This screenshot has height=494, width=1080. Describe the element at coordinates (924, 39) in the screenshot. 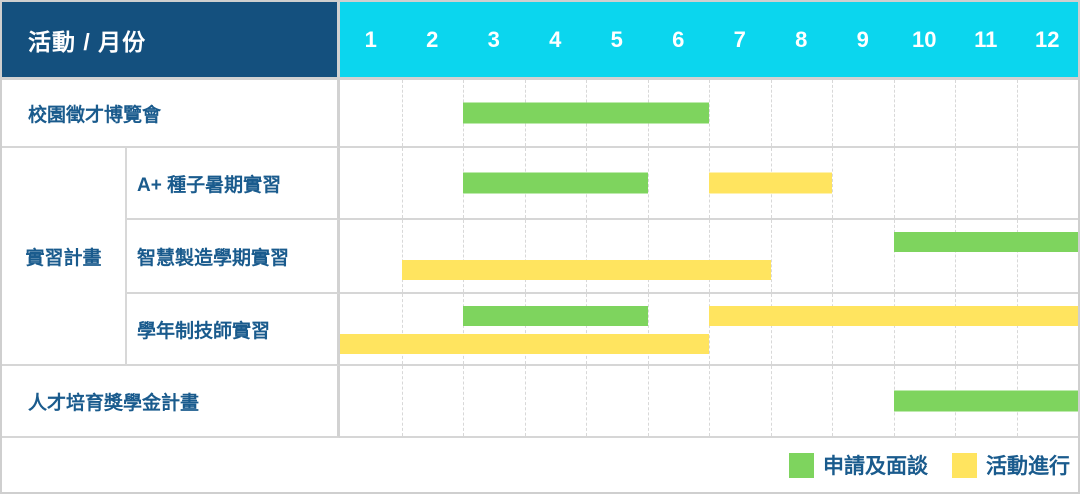

I see `month-header-label: 10` at that location.